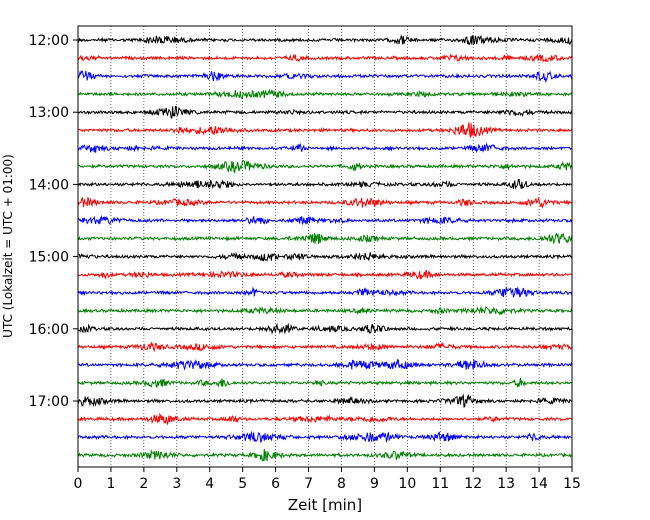 This screenshot has height=520, width=650. I want to click on y-tick-label: 12:00, so click(49, 41).